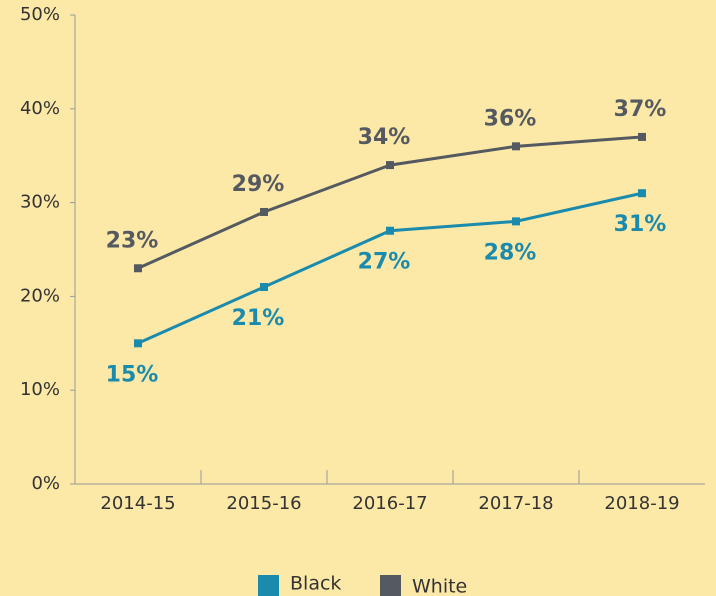  I want to click on x-tick-label: 2017-18, so click(515, 503).